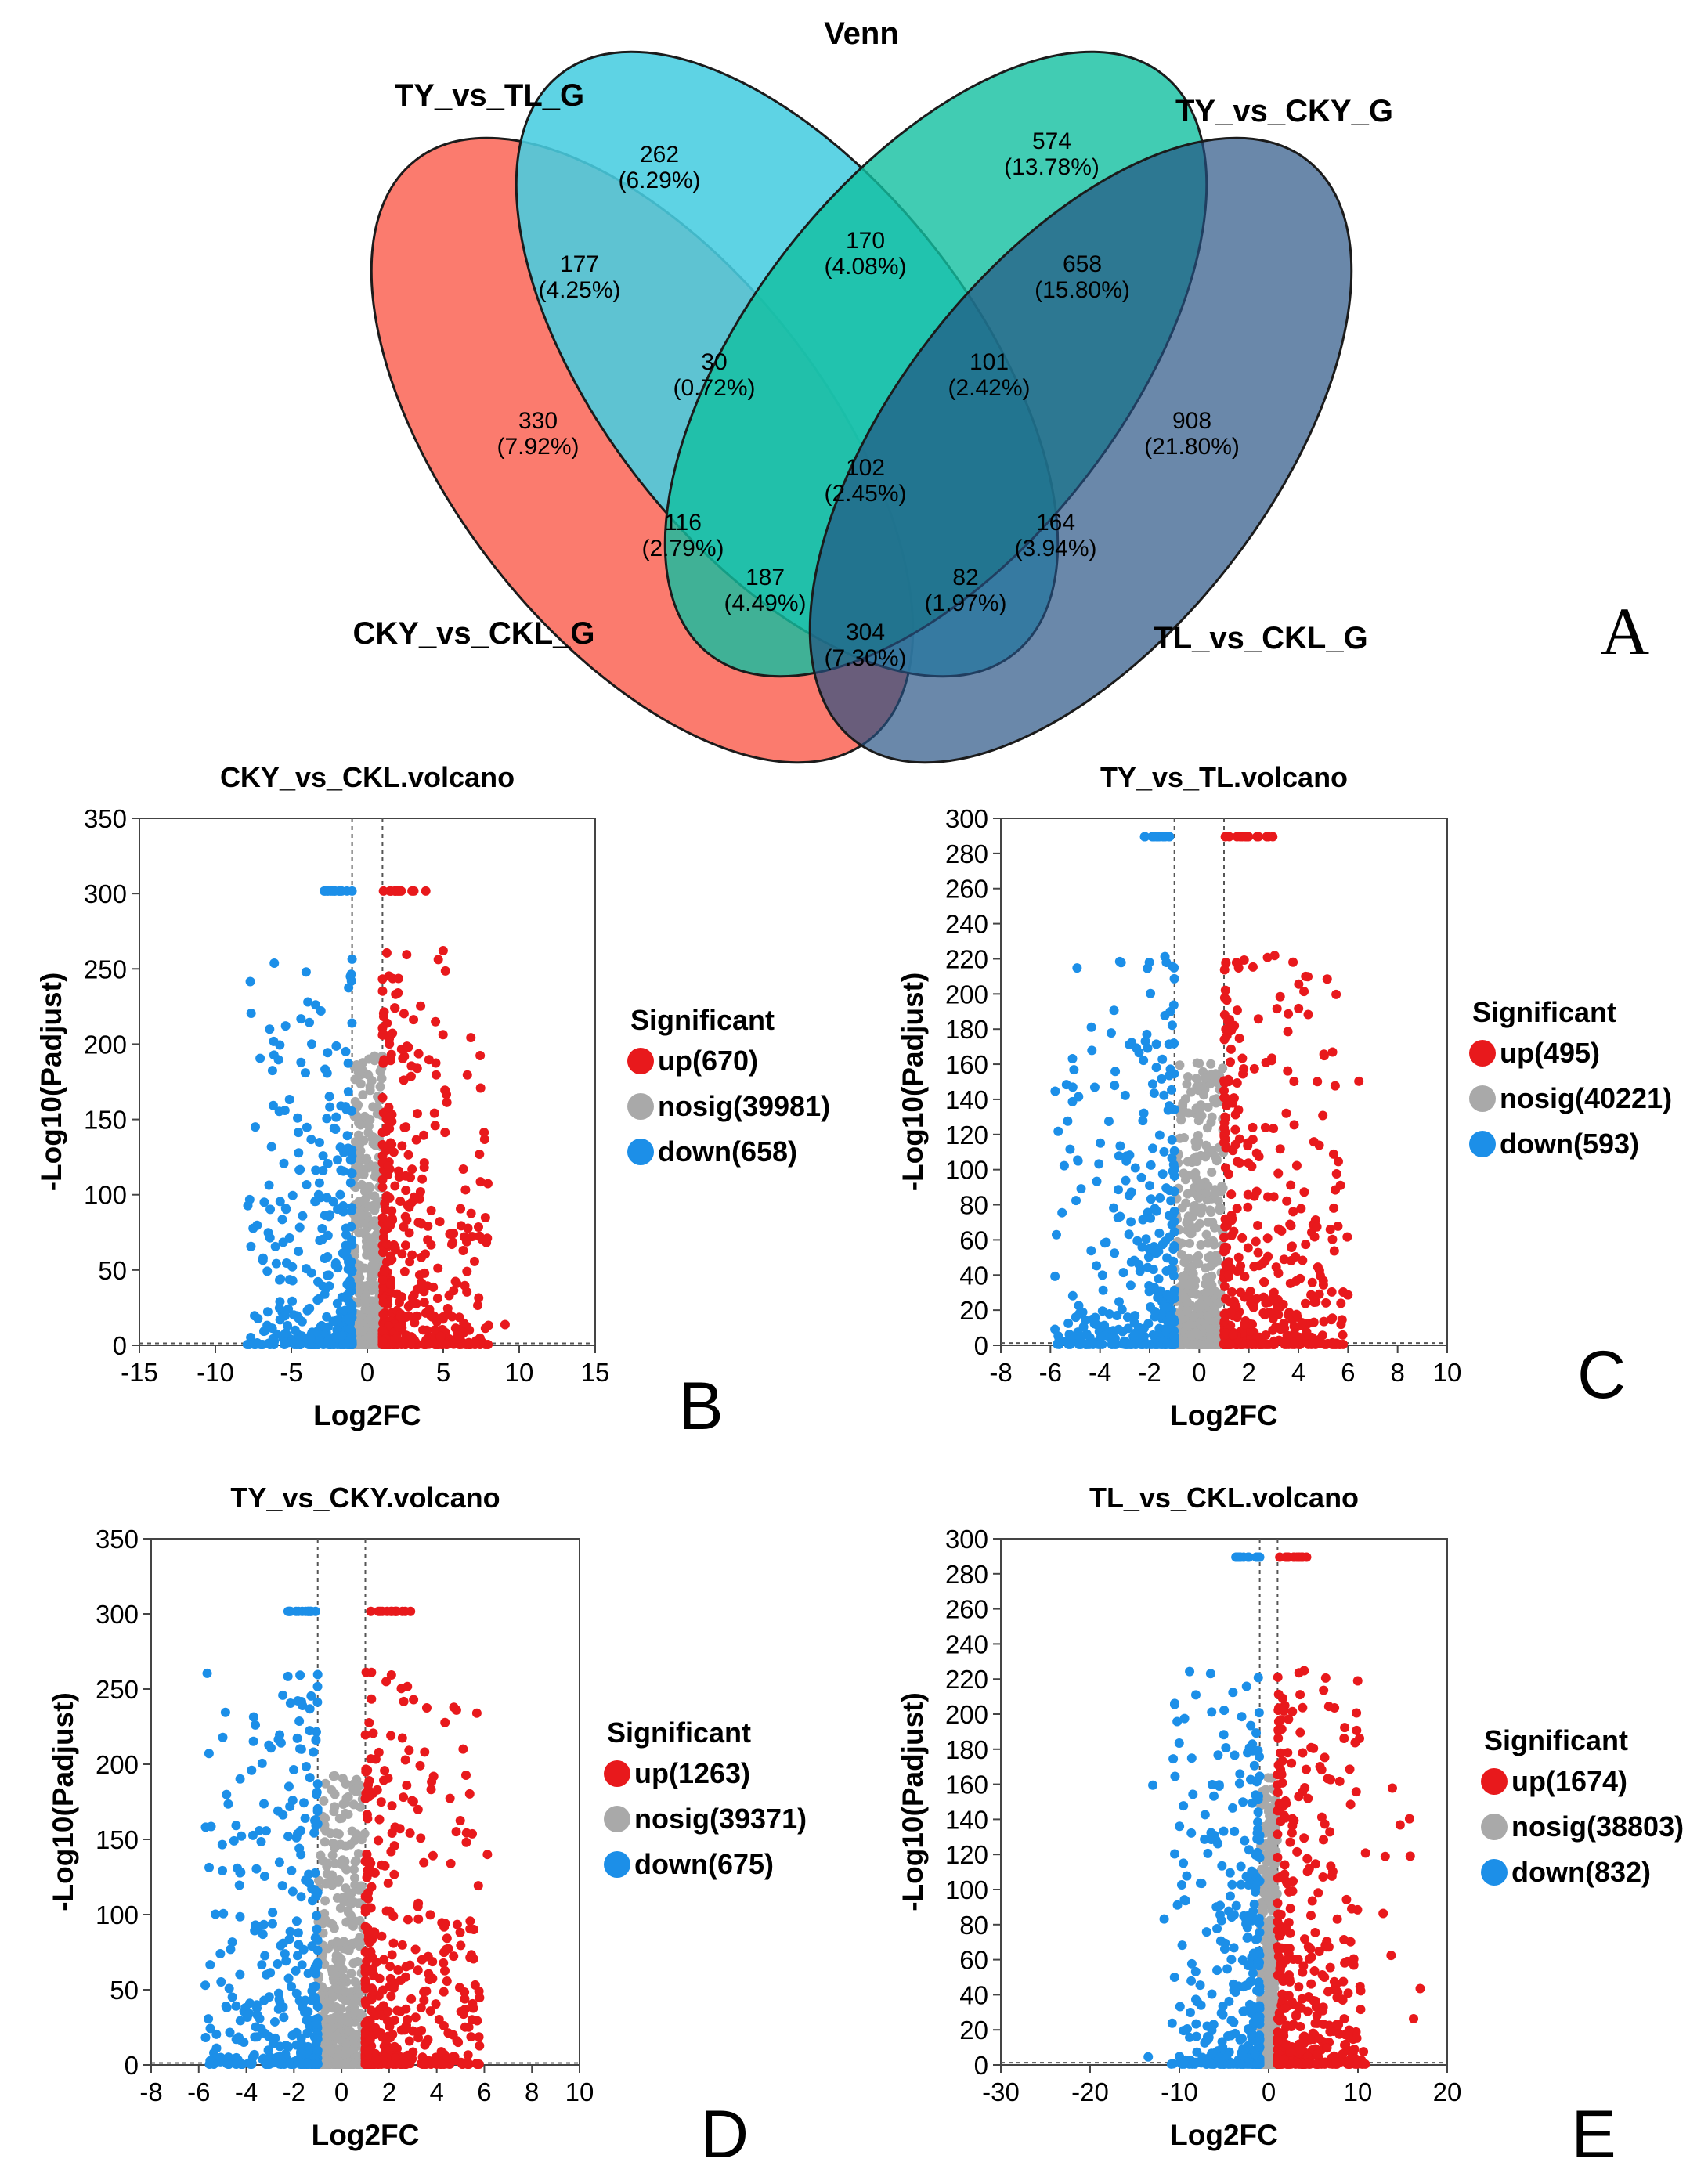  What do you see at coordinates (117, 1689) in the screenshot?
I see `y-tick-label: 250` at bounding box center [117, 1689].